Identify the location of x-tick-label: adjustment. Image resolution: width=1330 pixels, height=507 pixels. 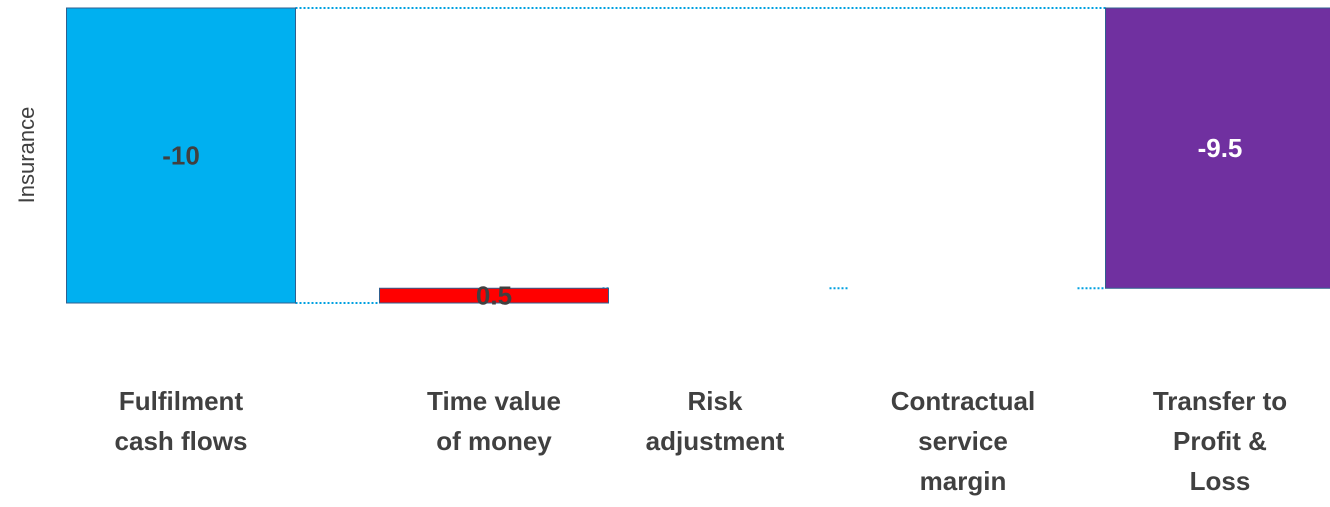
(715, 441).